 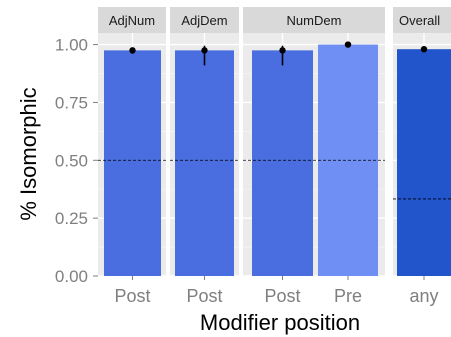 What do you see at coordinates (71, 45) in the screenshot?
I see `y-tick-label: 1.00` at bounding box center [71, 45].